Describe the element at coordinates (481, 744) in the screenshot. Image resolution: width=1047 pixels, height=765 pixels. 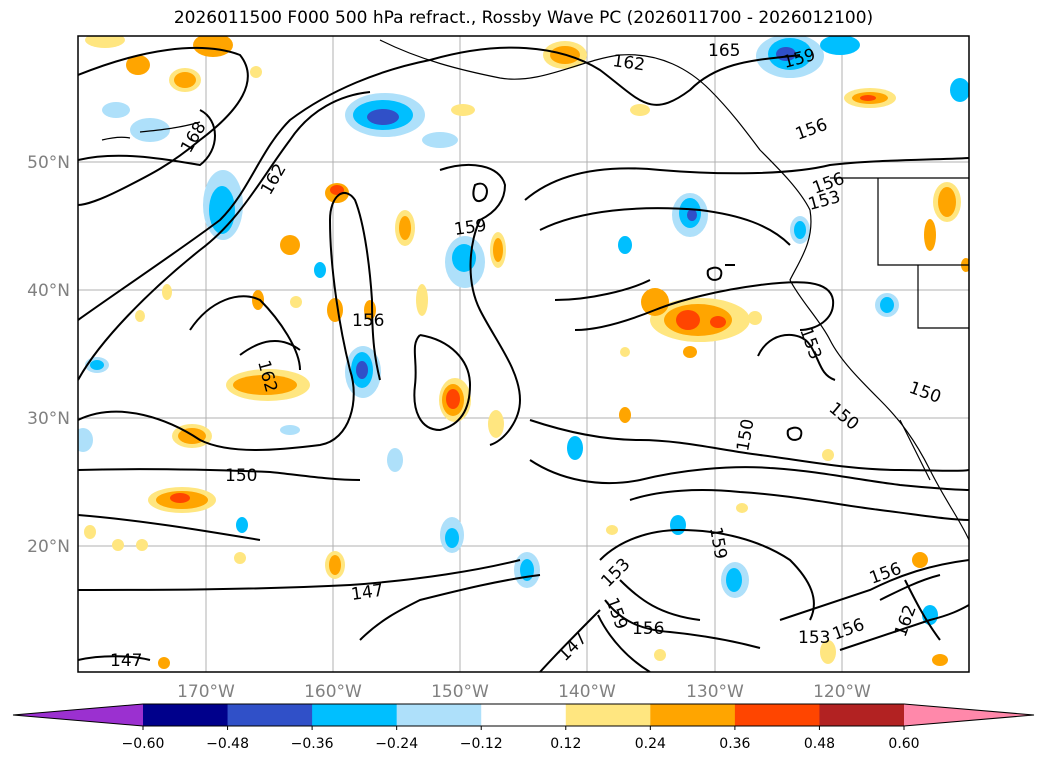
I see `colorbar-tick-label: −0.12` at that location.